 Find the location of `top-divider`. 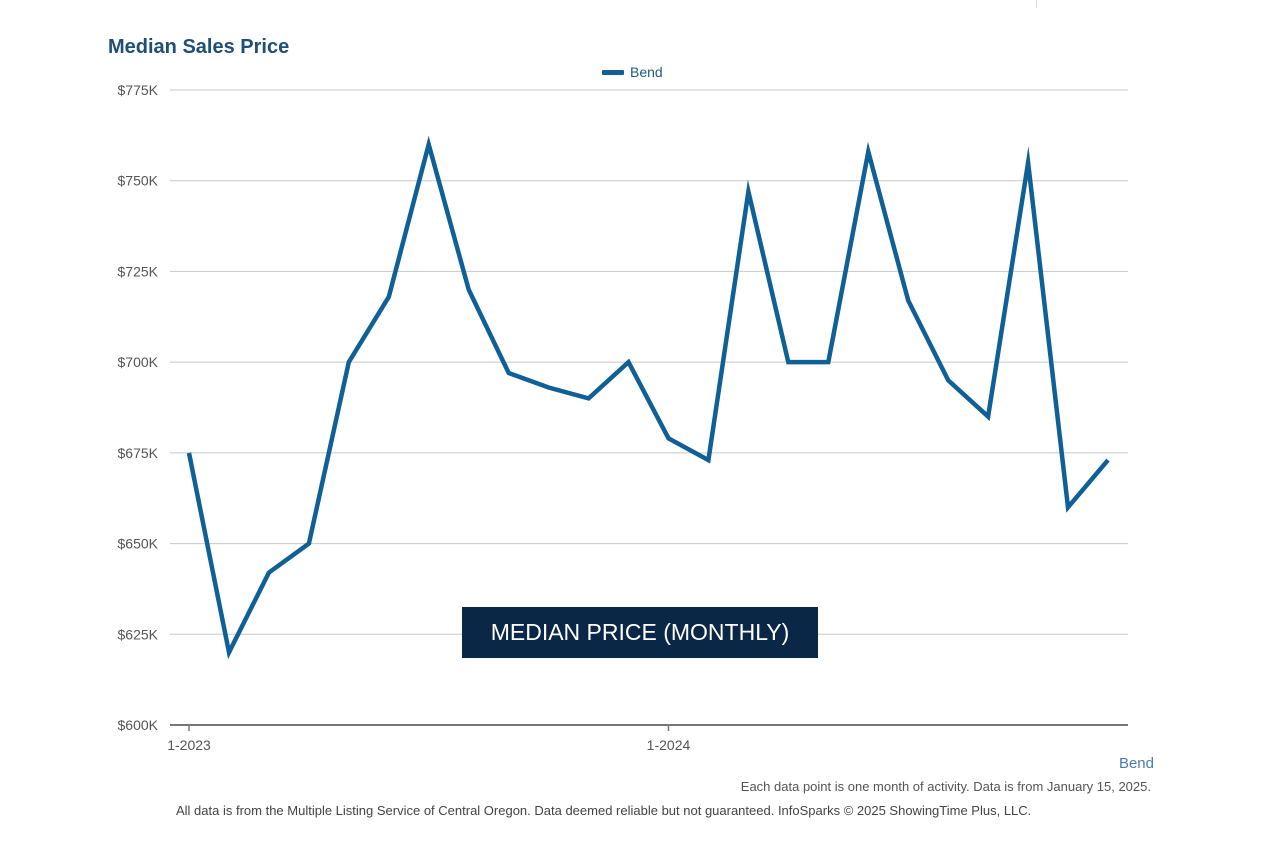

top-divider is located at coordinates (1036, 4).